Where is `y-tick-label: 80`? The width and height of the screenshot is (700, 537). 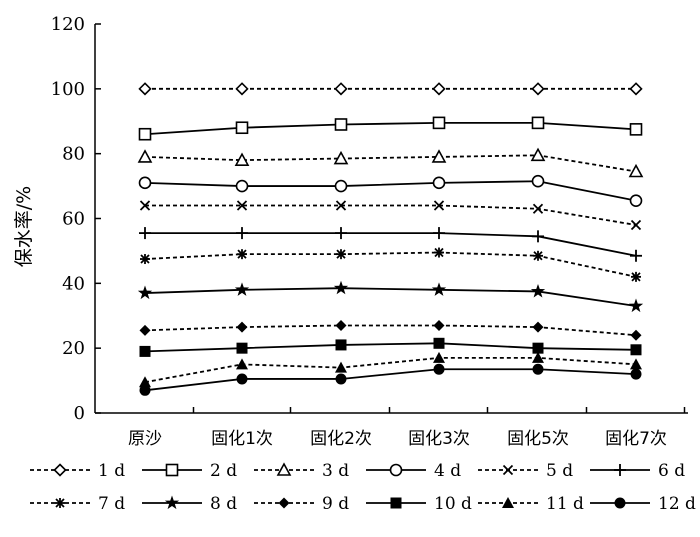 y-tick-label: 80 is located at coordinates (73, 154).